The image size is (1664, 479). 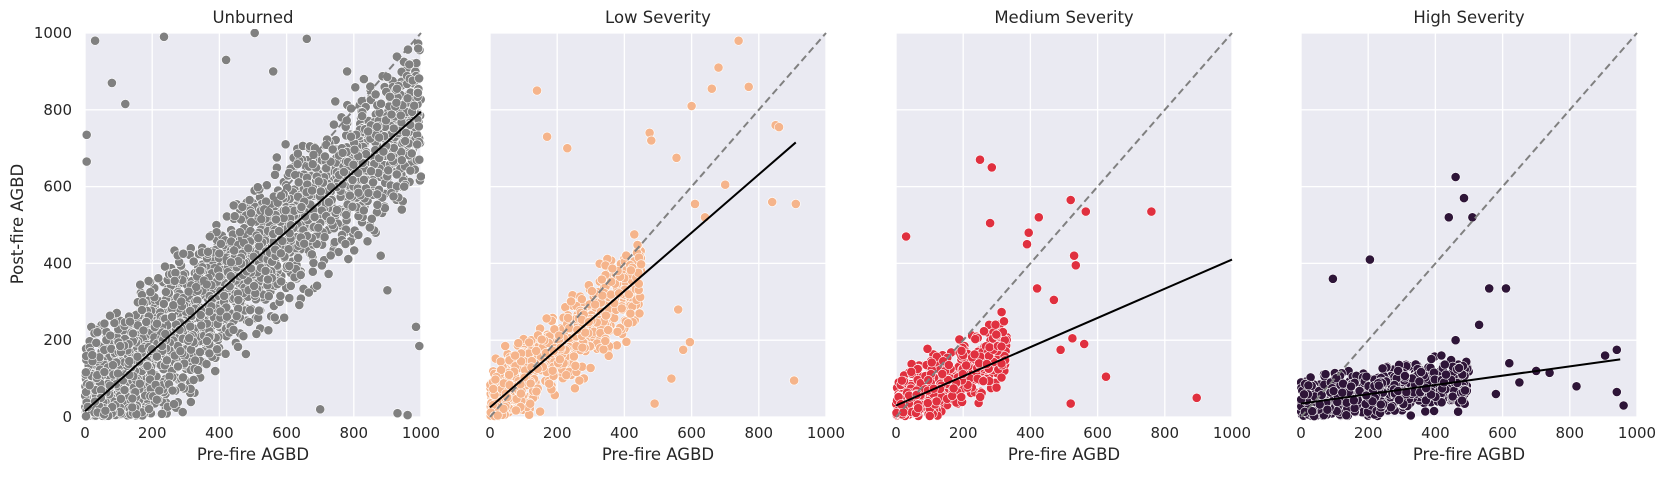 I want to click on panel-title: Medium Severity, so click(x=1064, y=17).